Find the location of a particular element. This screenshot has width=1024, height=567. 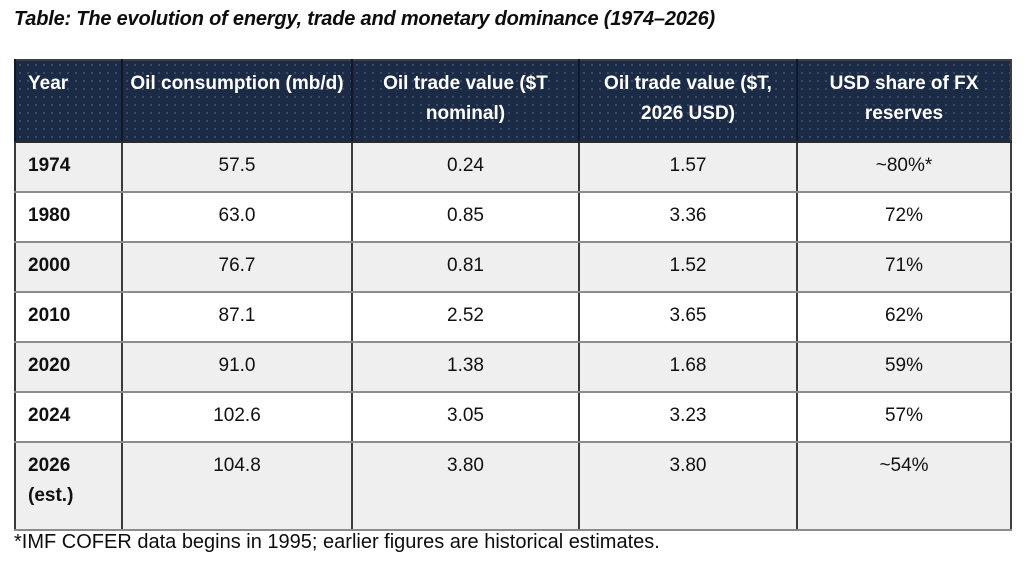

table-row-1974: 1974 57.5 0.24 1.57 ~80%* is located at coordinates (512, 167).